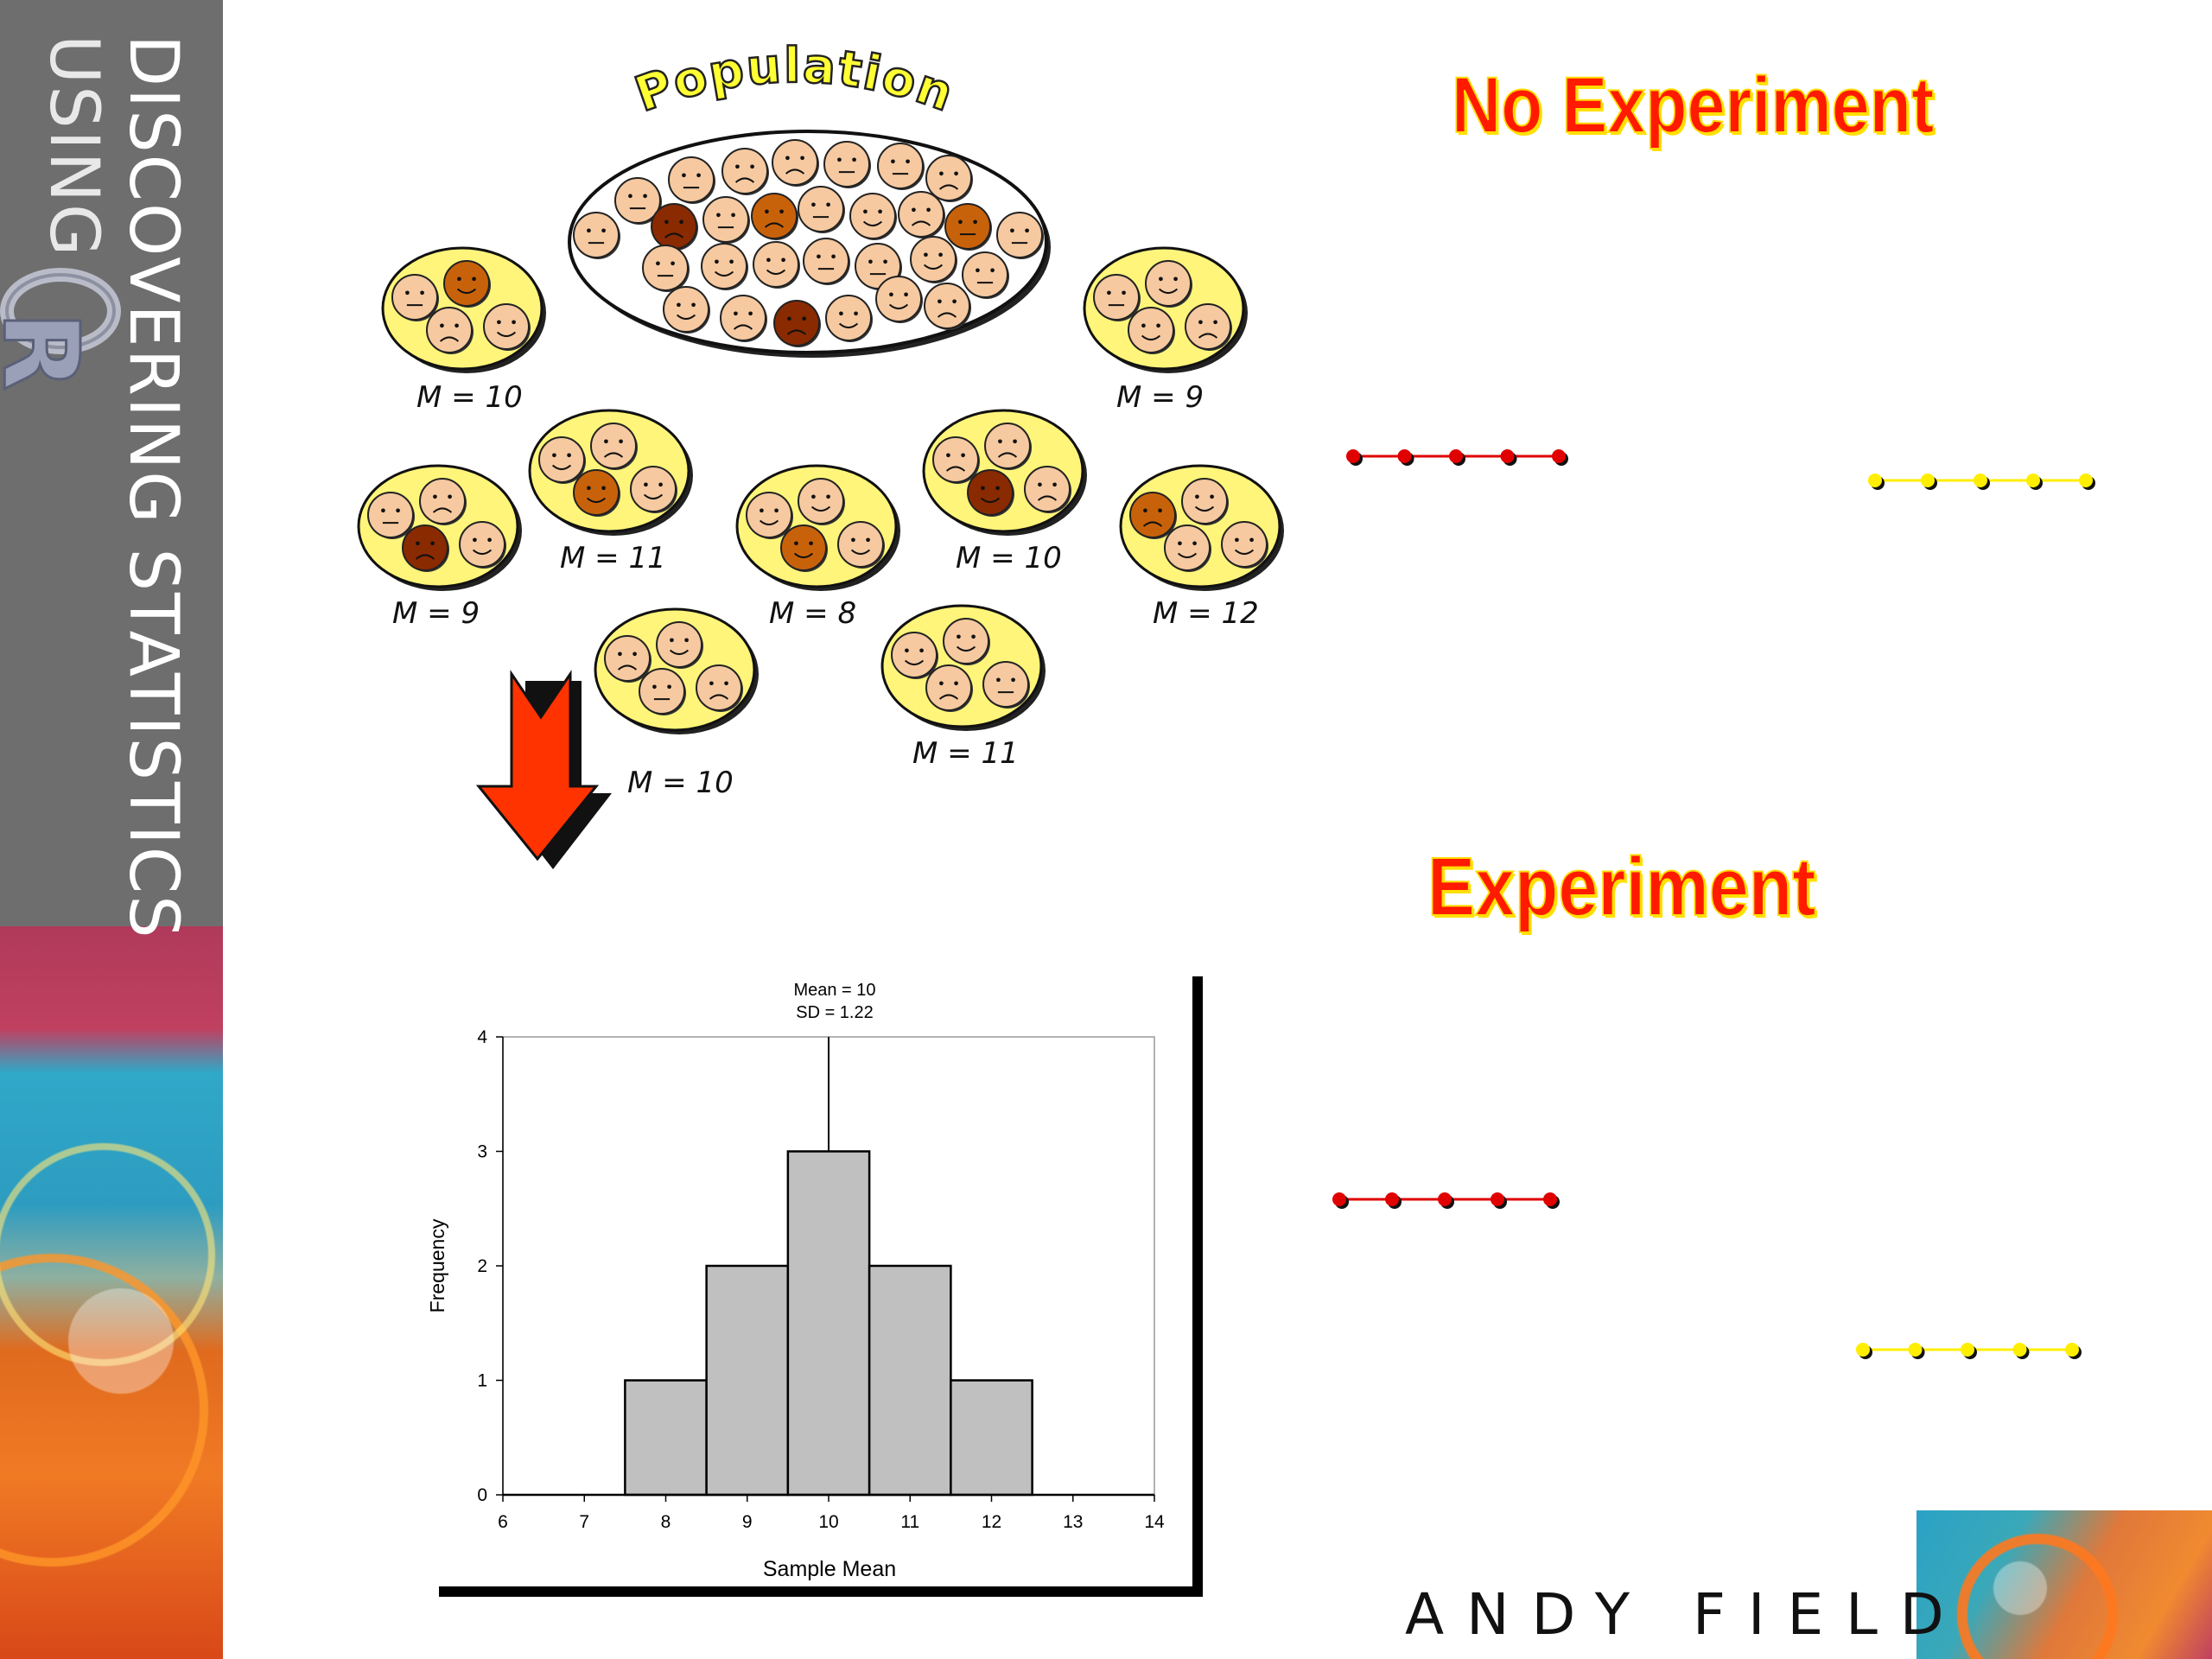  Describe the element at coordinates (909, 1522) in the screenshot. I see `x-tick-label: 11` at that location.